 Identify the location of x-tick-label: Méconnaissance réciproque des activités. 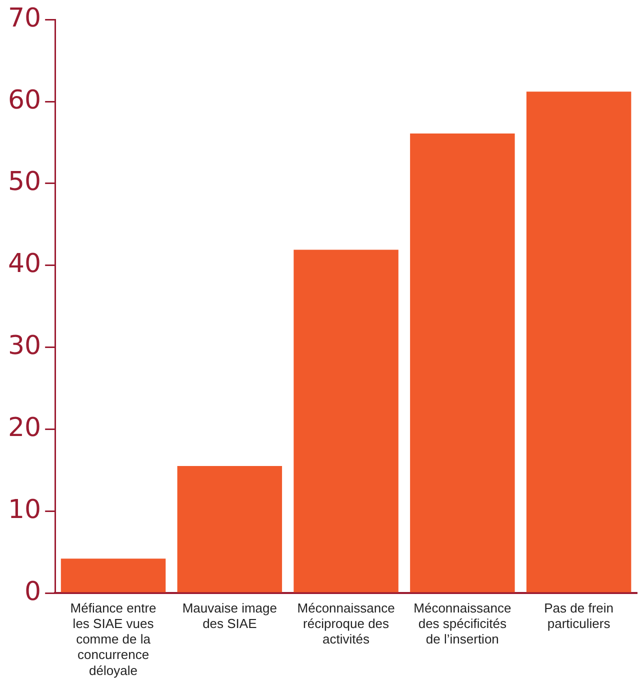
(346, 623).